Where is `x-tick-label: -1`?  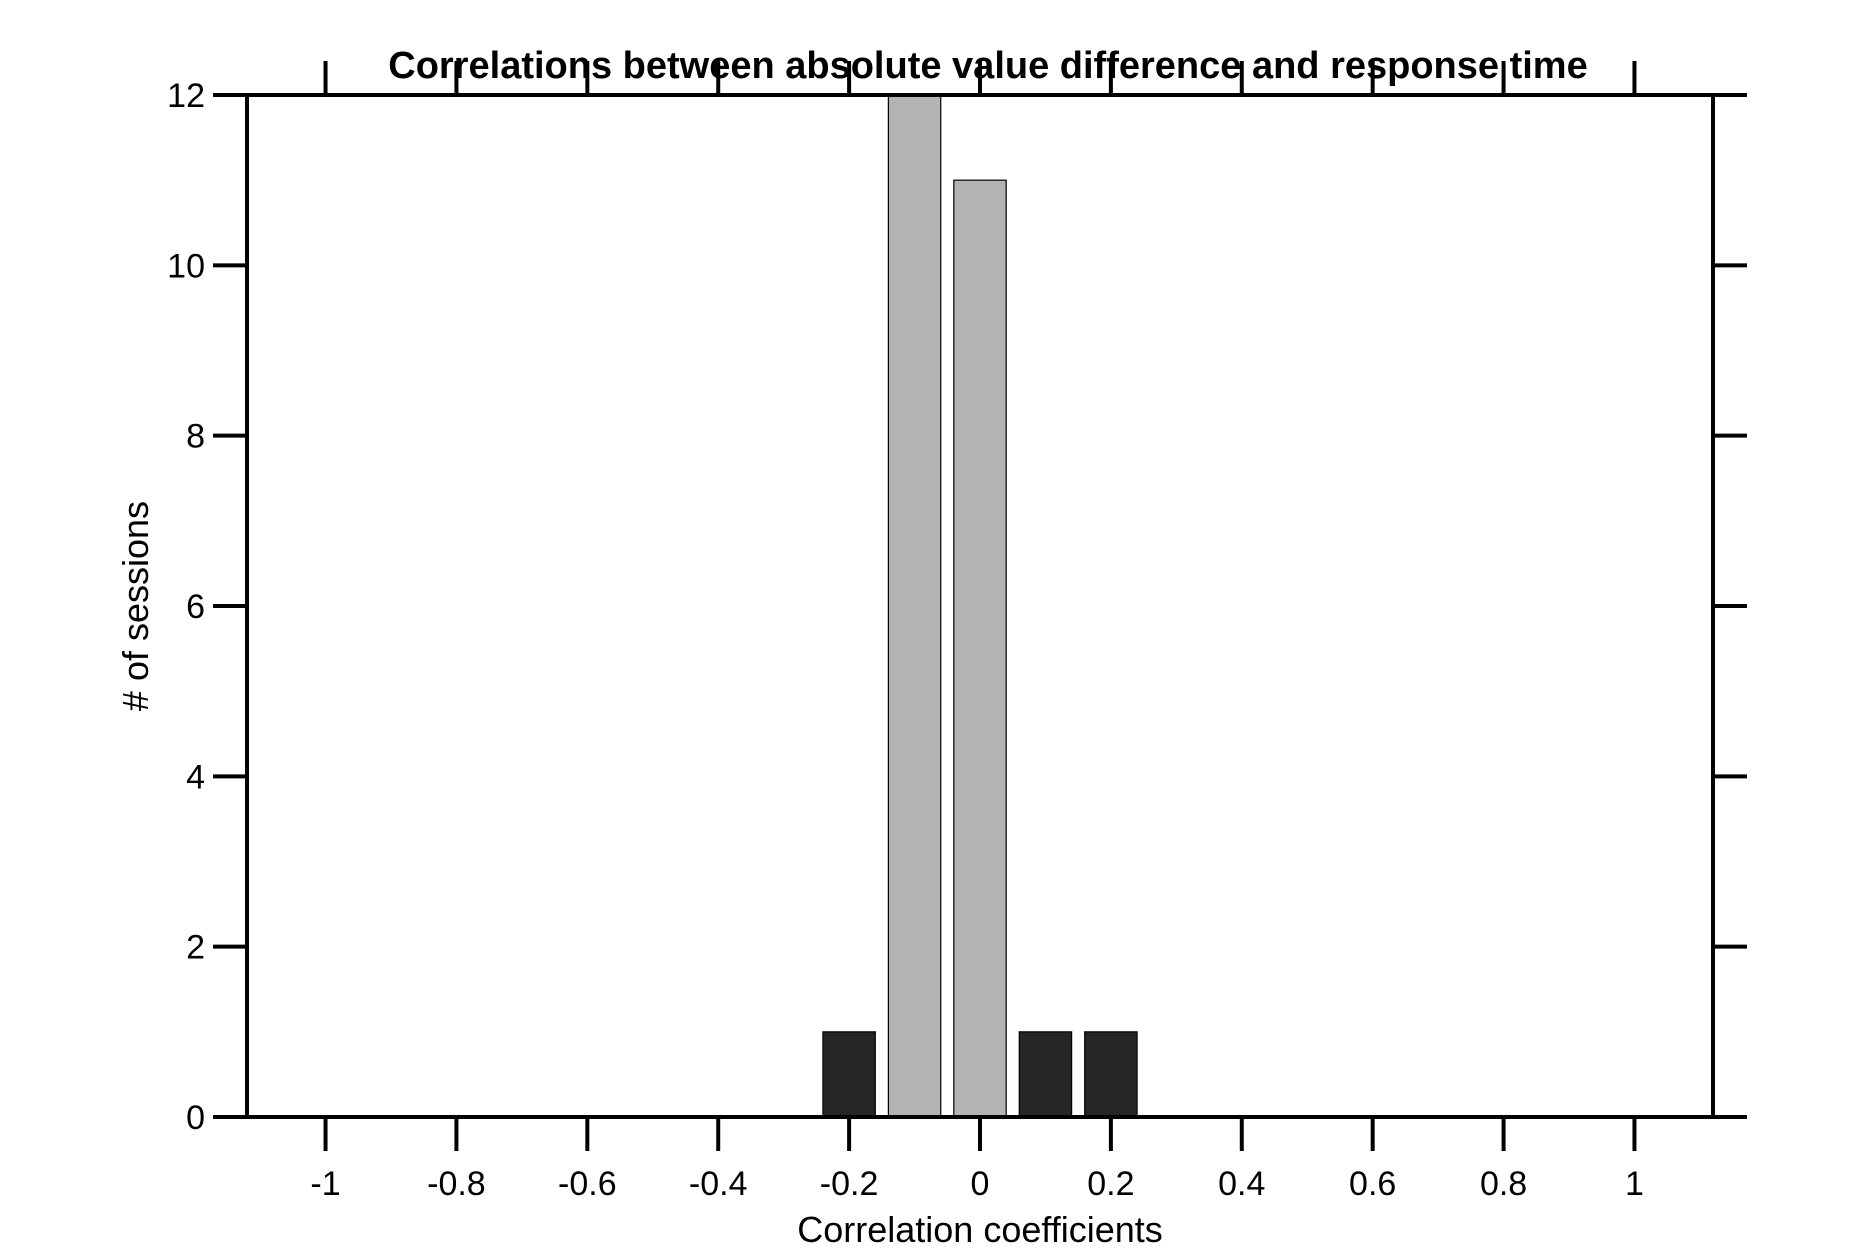 x-tick-label: -1 is located at coordinates (325, 1184).